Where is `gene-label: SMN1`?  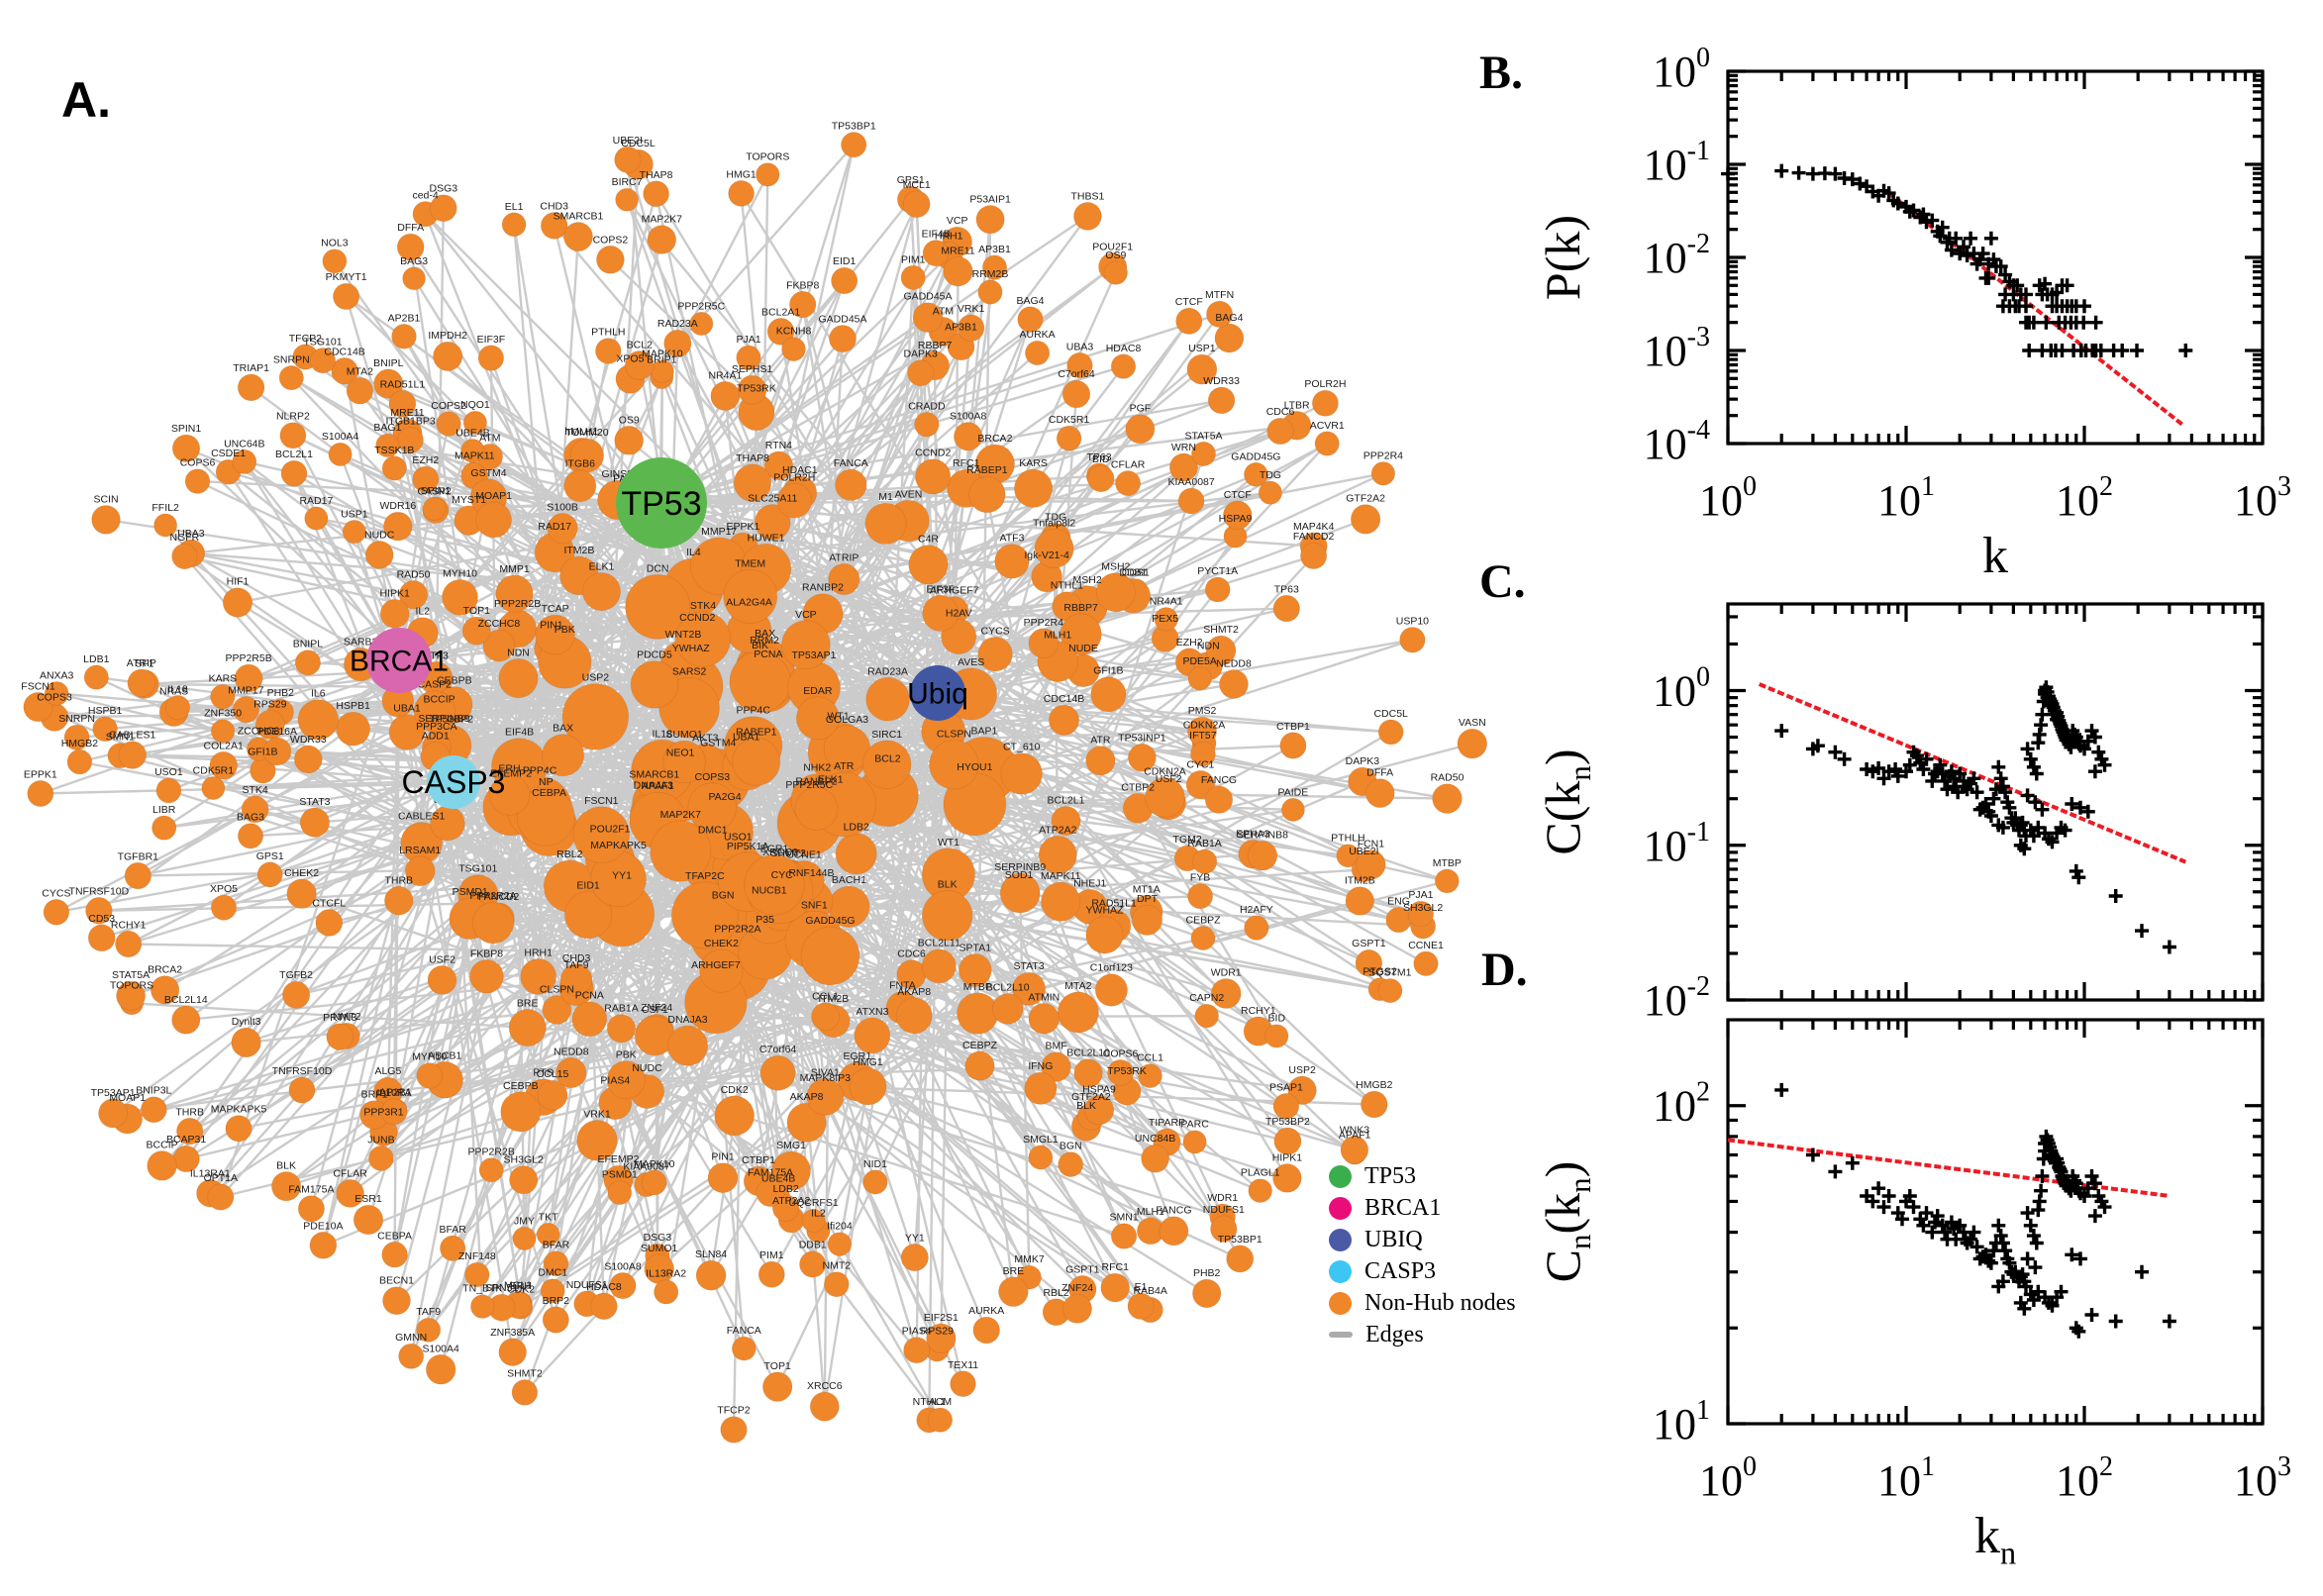 gene-label: SMN1 is located at coordinates (120, 738).